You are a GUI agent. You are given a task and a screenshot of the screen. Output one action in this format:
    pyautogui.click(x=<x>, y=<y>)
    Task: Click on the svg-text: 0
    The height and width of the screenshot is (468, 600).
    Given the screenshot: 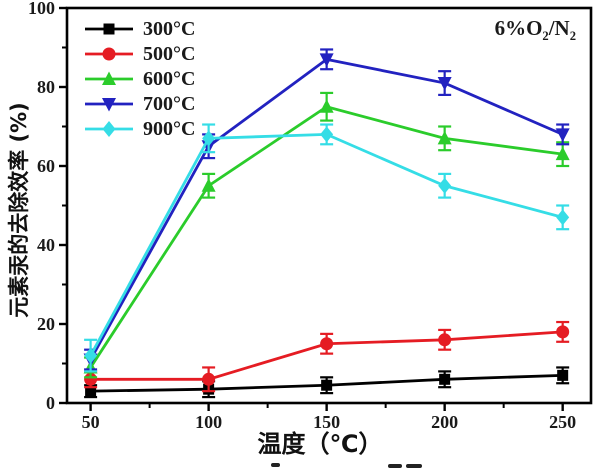 What is the action you would take?
    pyautogui.click(x=50, y=403)
    